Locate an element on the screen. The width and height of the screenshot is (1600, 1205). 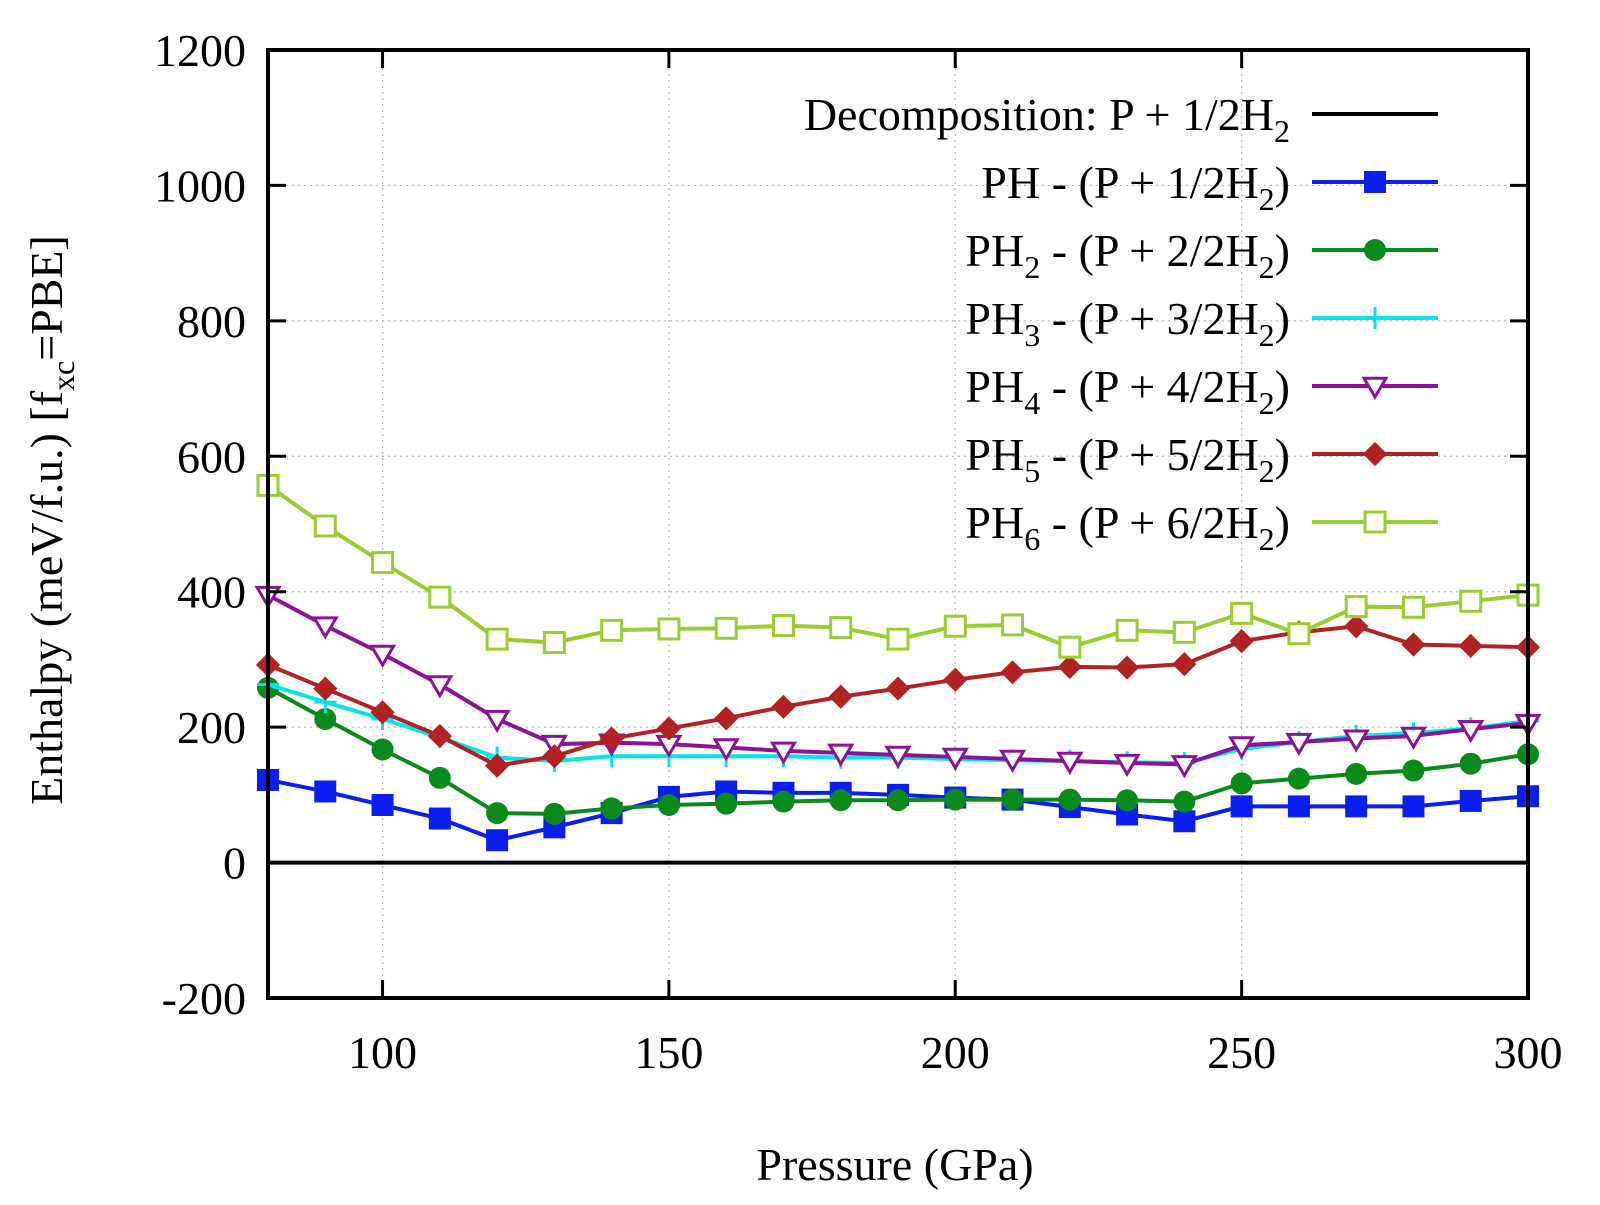
legend-label: PH2 - (P + 2/2H2) is located at coordinates (1127, 255).